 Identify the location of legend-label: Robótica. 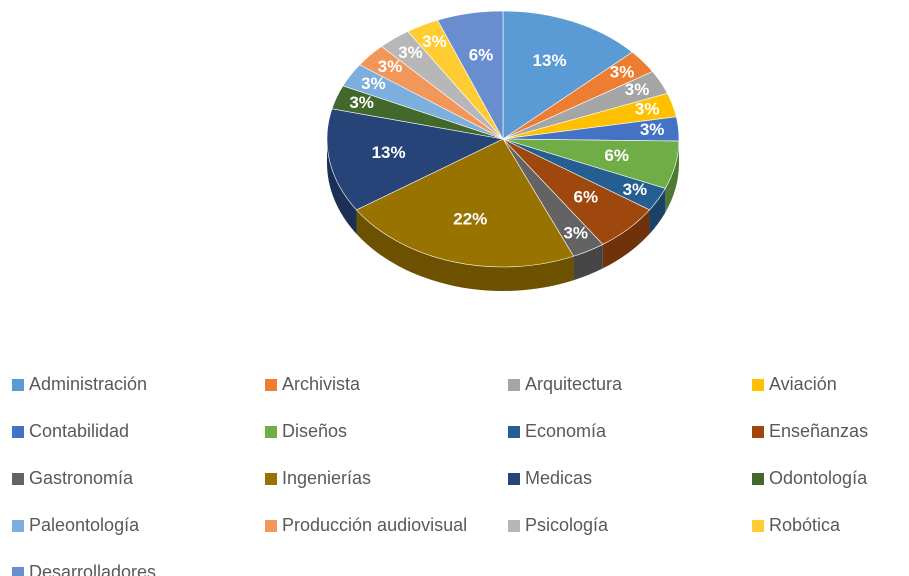
(805, 525).